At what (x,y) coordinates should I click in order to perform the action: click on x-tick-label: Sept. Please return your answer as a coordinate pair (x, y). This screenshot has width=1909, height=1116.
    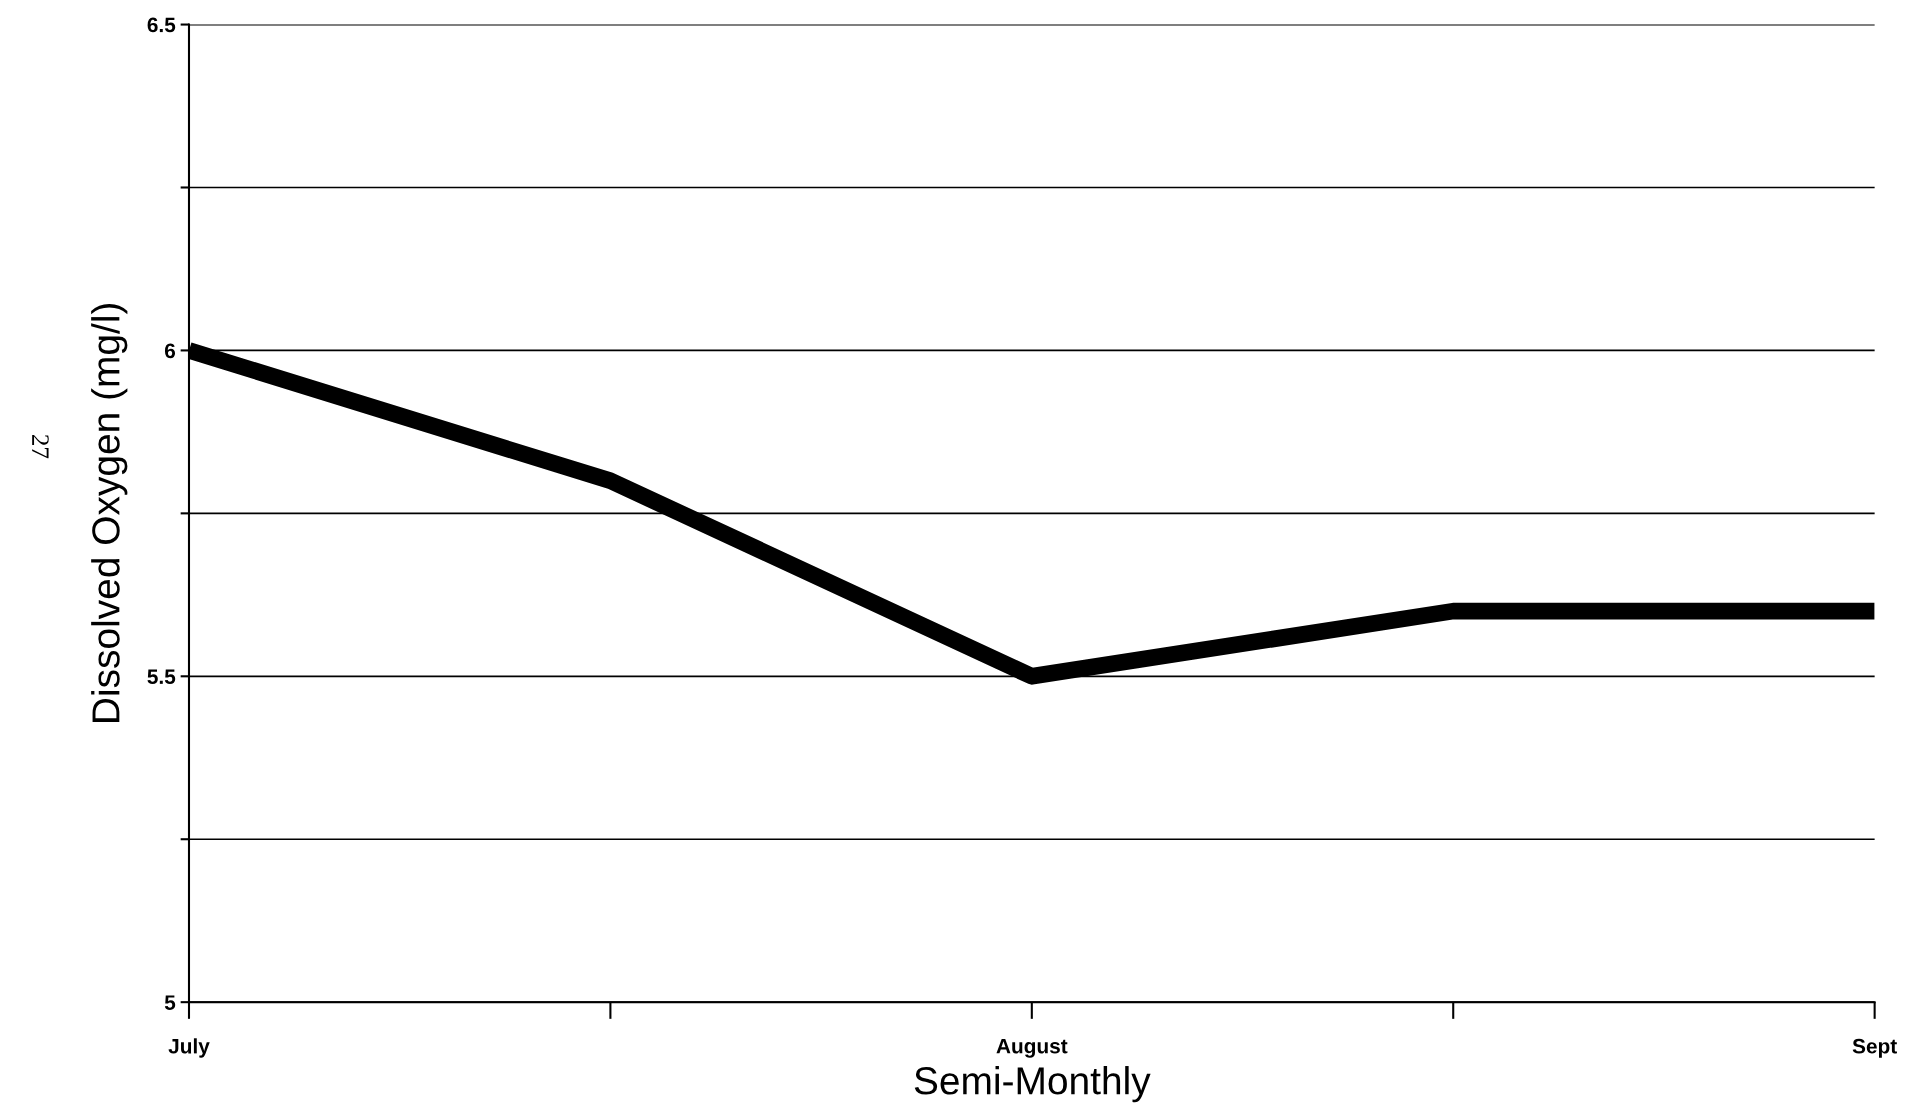
    Looking at the image, I should click on (1874, 1048).